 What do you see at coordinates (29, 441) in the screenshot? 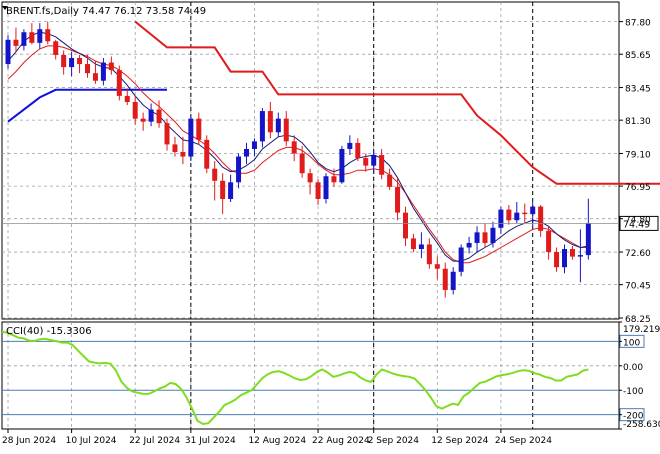
I see `time-tick-label: 28 Jun 2024` at bounding box center [29, 441].